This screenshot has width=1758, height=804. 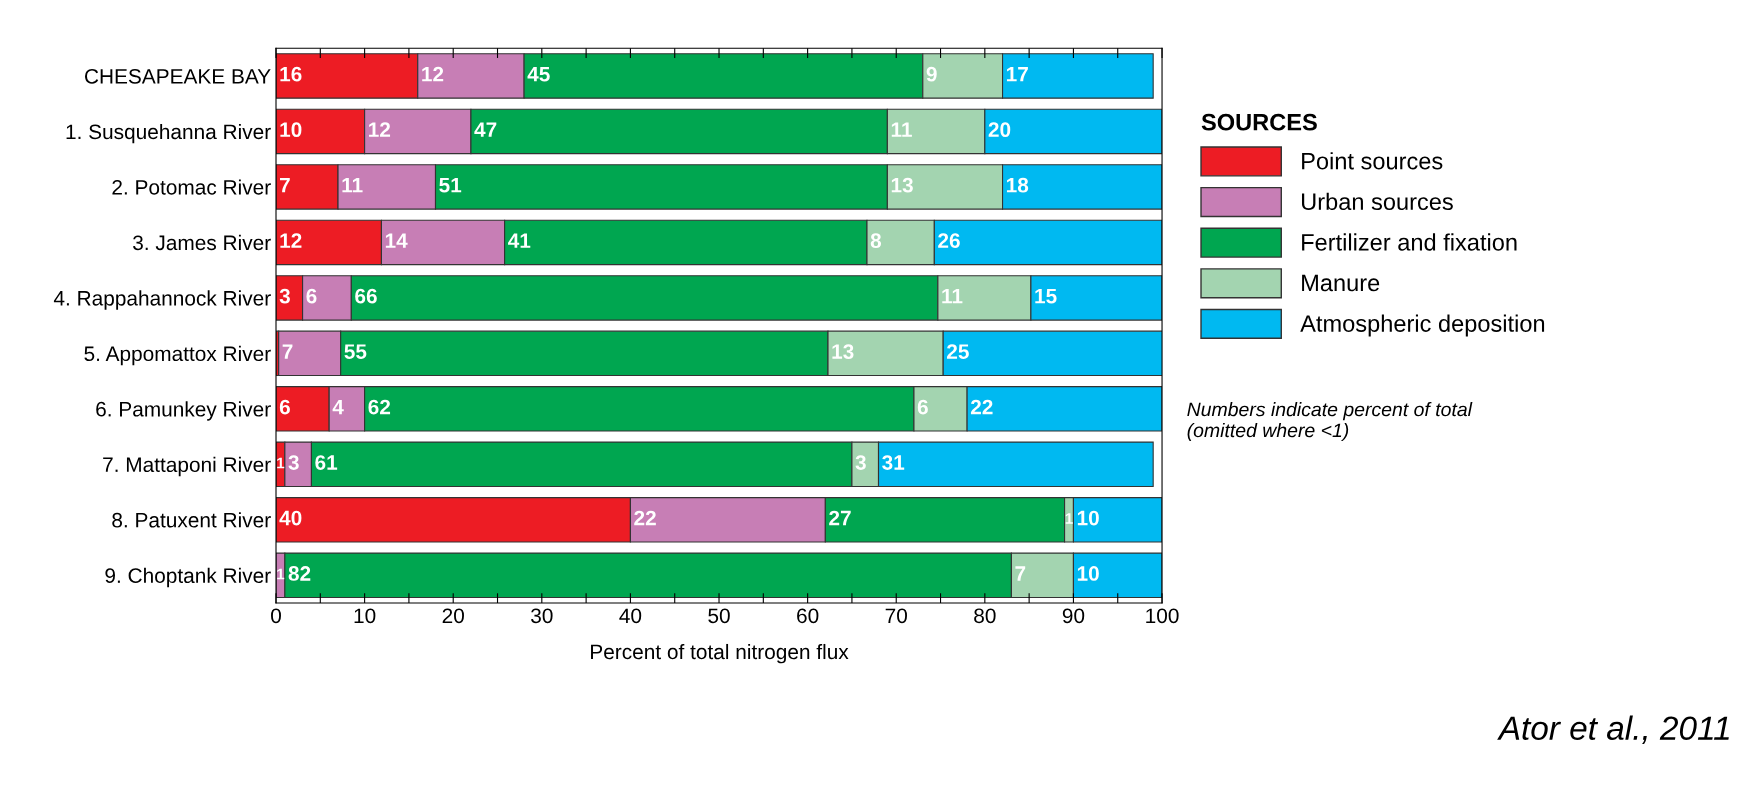 What do you see at coordinates (379, 407) in the screenshot?
I see `data-label: 62` at bounding box center [379, 407].